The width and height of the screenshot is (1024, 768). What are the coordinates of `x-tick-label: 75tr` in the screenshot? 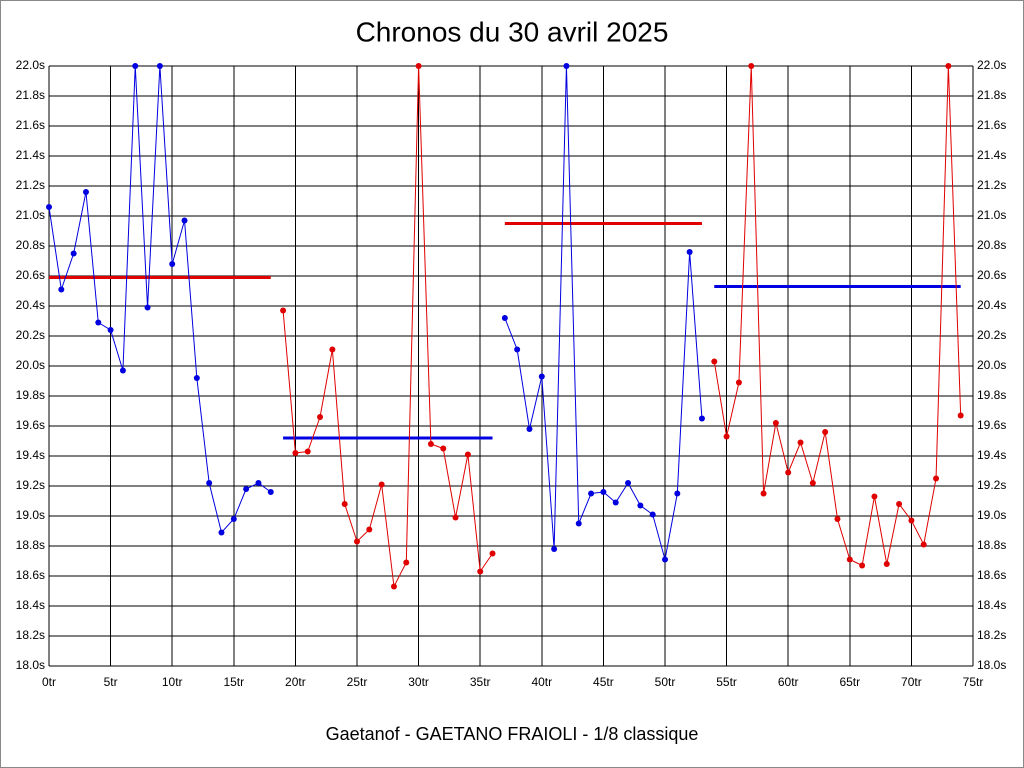 It's located at (973, 682).